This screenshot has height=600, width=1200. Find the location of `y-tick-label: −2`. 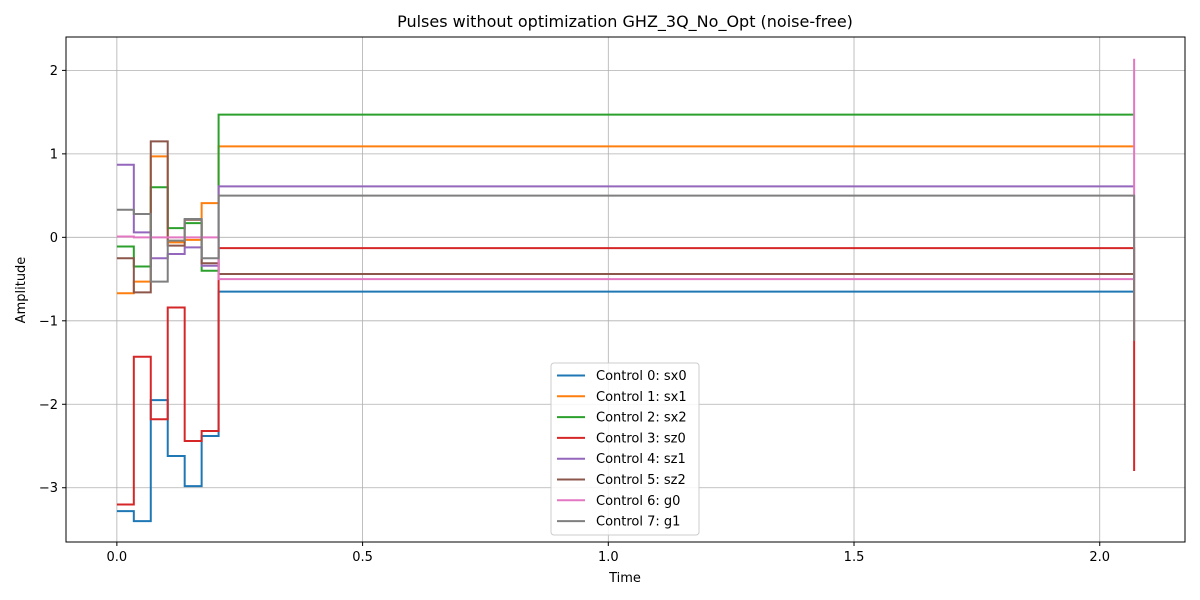

y-tick-label: −2 is located at coordinates (48, 405).